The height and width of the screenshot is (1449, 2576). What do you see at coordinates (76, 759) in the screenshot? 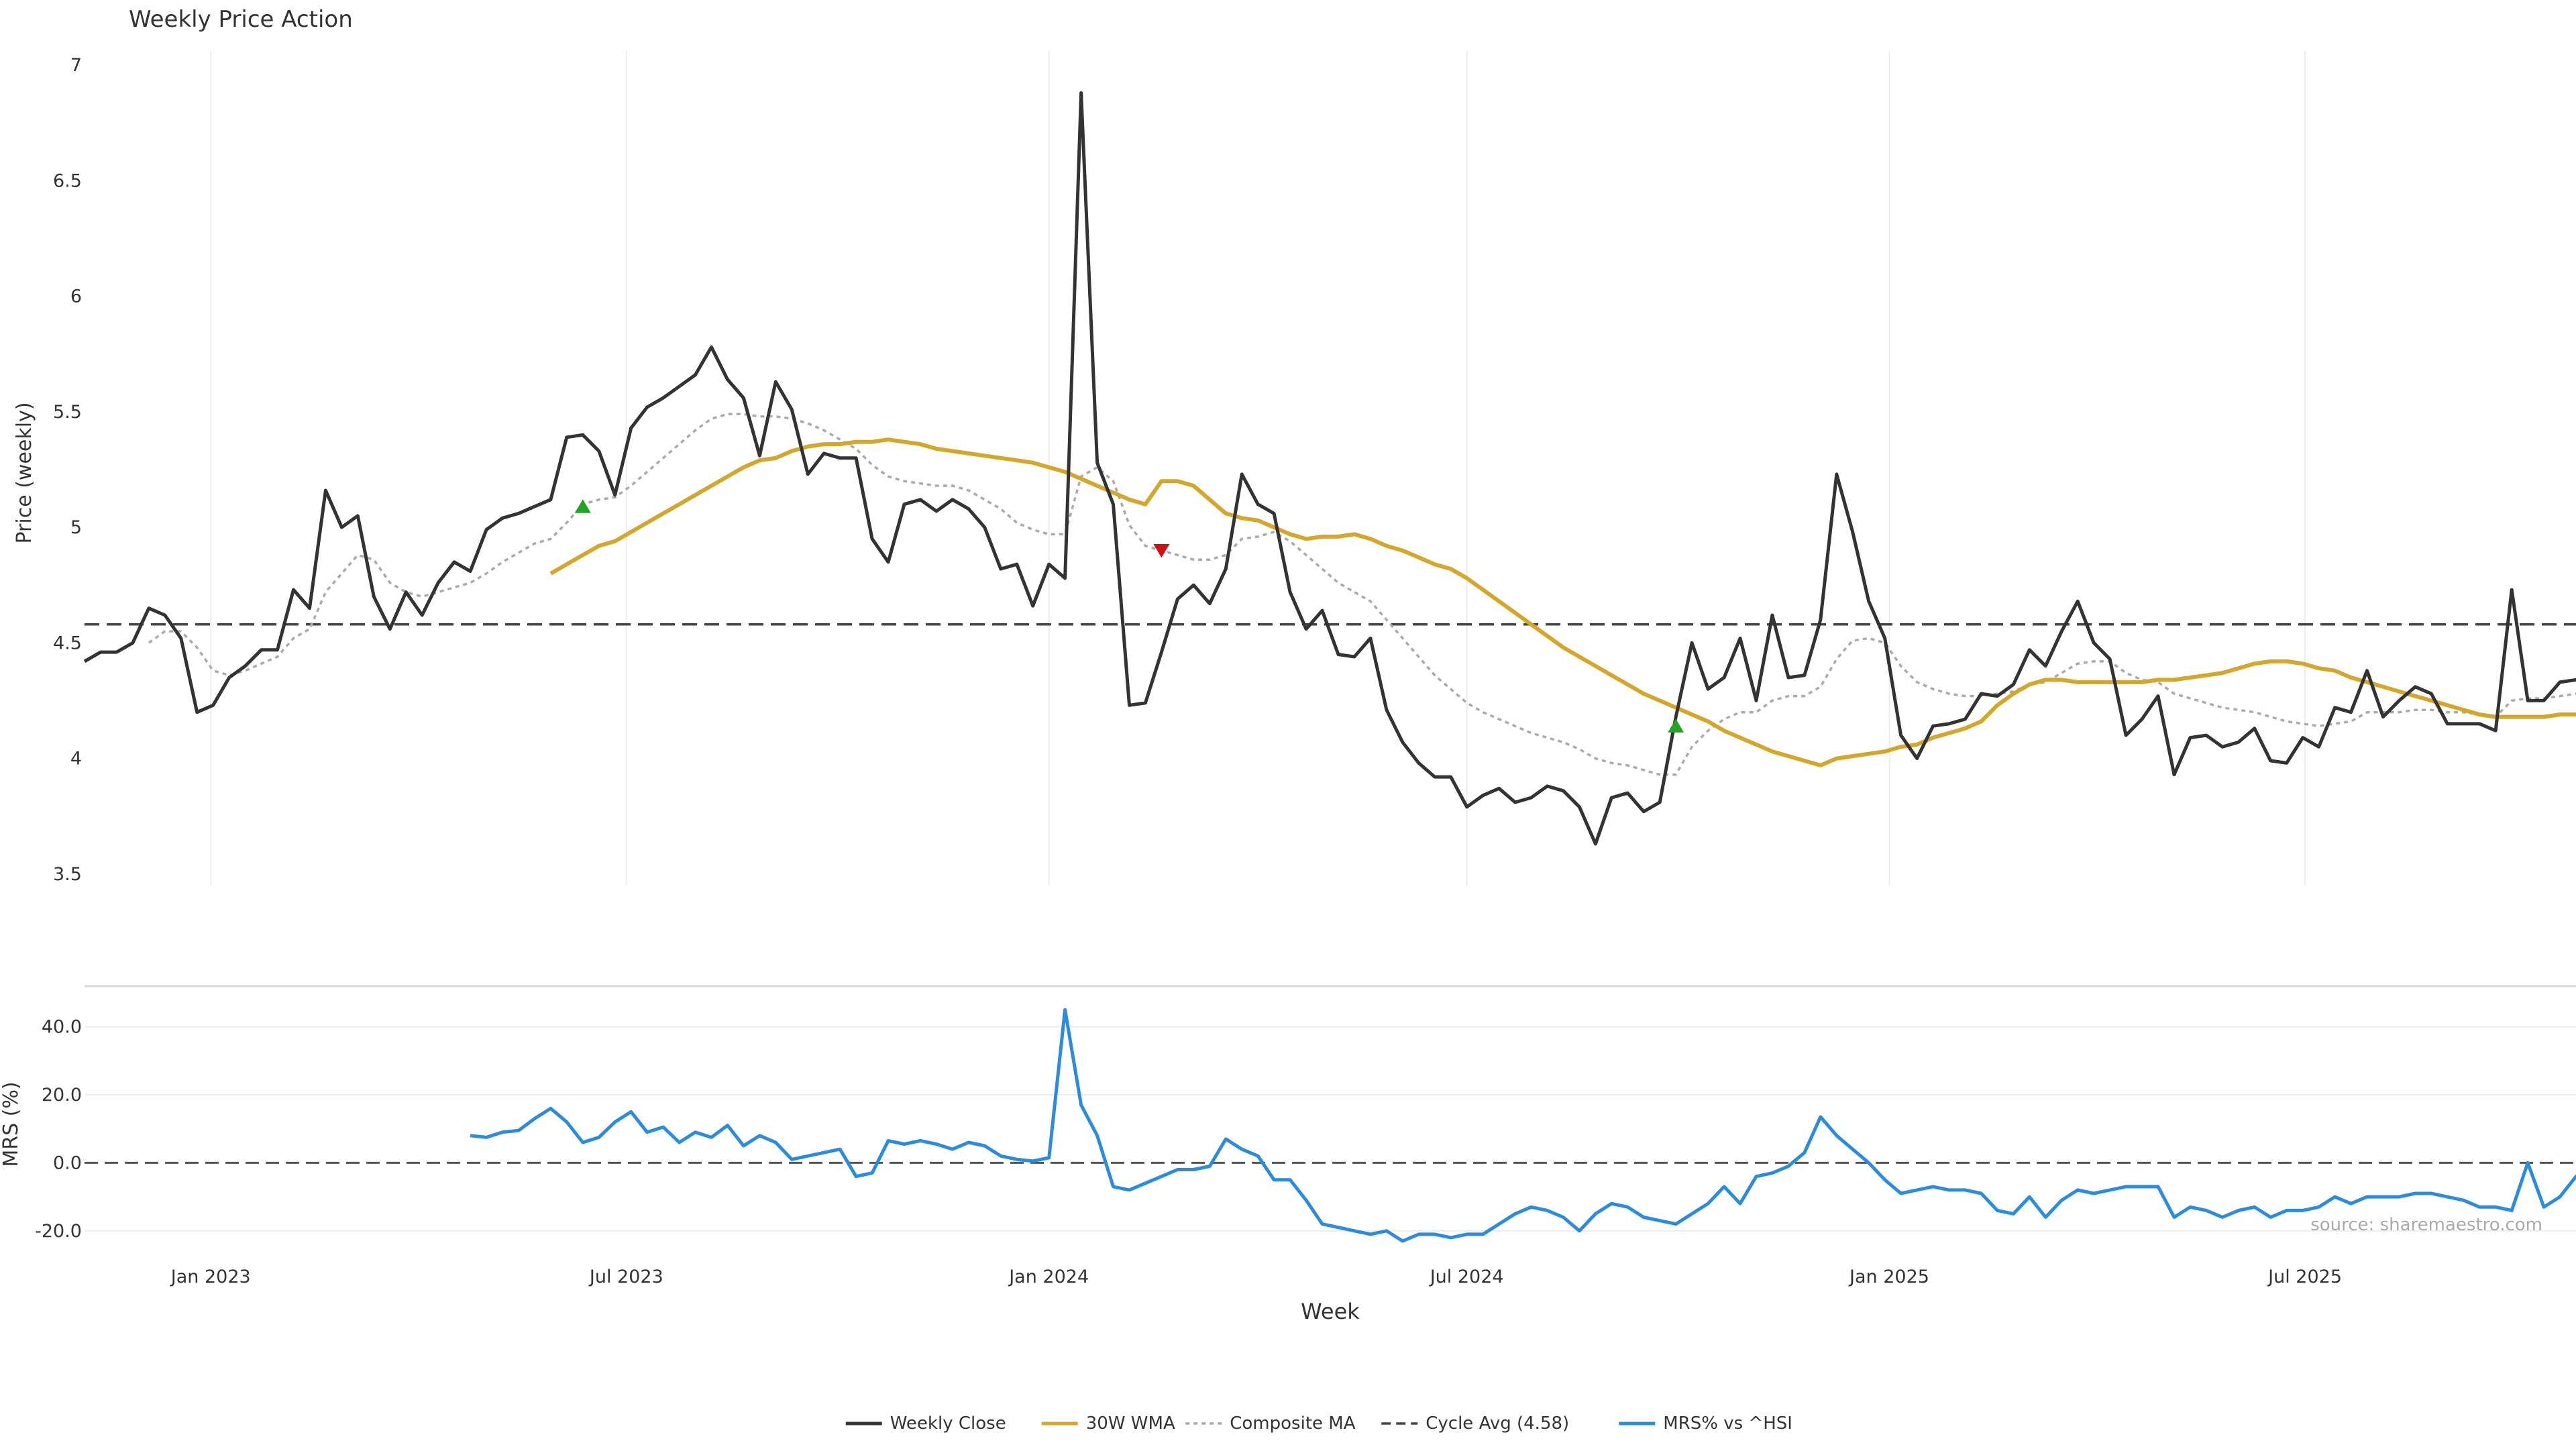
I see `price-y-tick-label-4: 4` at bounding box center [76, 759].